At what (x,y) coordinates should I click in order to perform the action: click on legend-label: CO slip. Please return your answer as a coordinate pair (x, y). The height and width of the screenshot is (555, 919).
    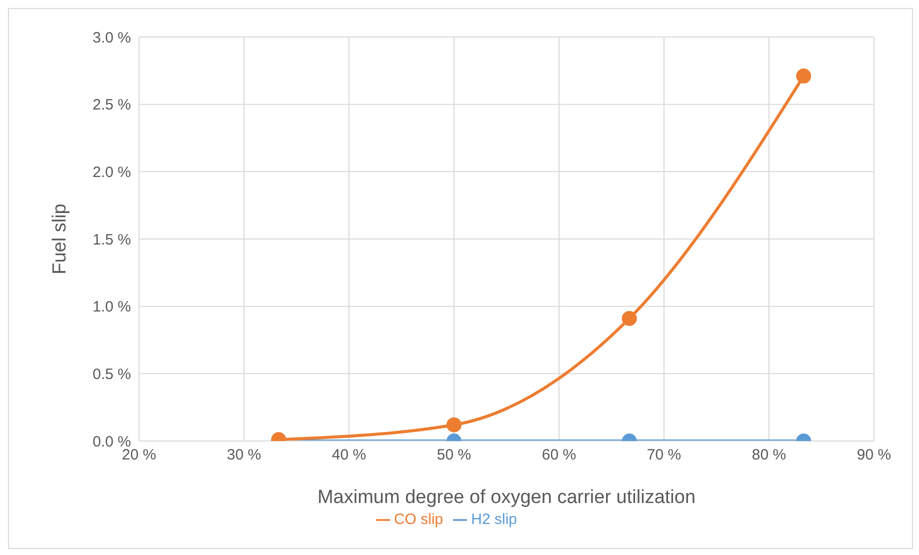
    Looking at the image, I should click on (419, 519).